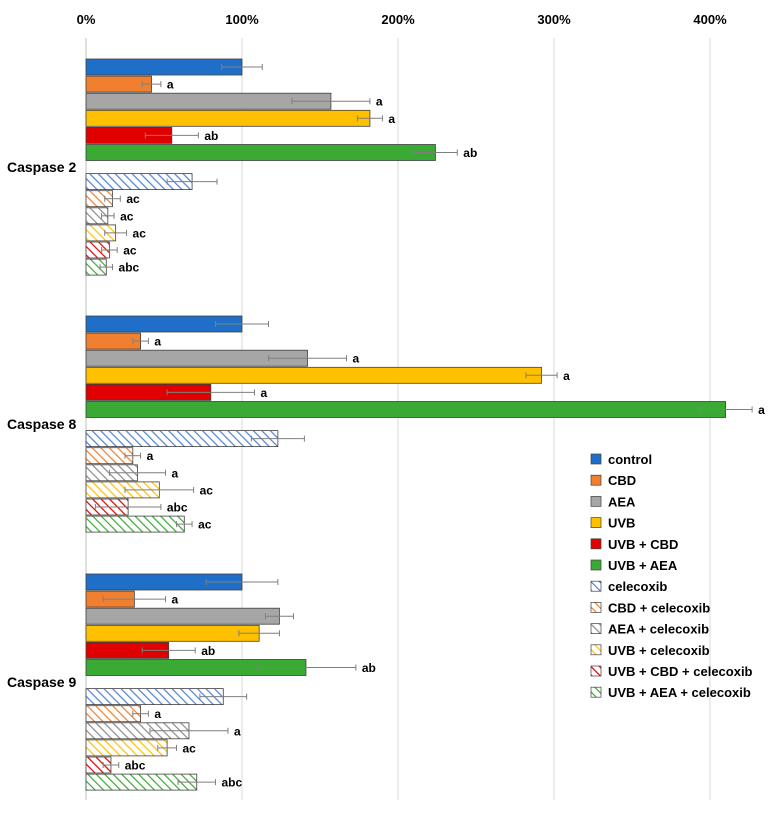 This screenshot has height=825, width=783. Describe the element at coordinates (405, 409) in the screenshot. I see `bar-caspase-8-uvb-aea` at that location.